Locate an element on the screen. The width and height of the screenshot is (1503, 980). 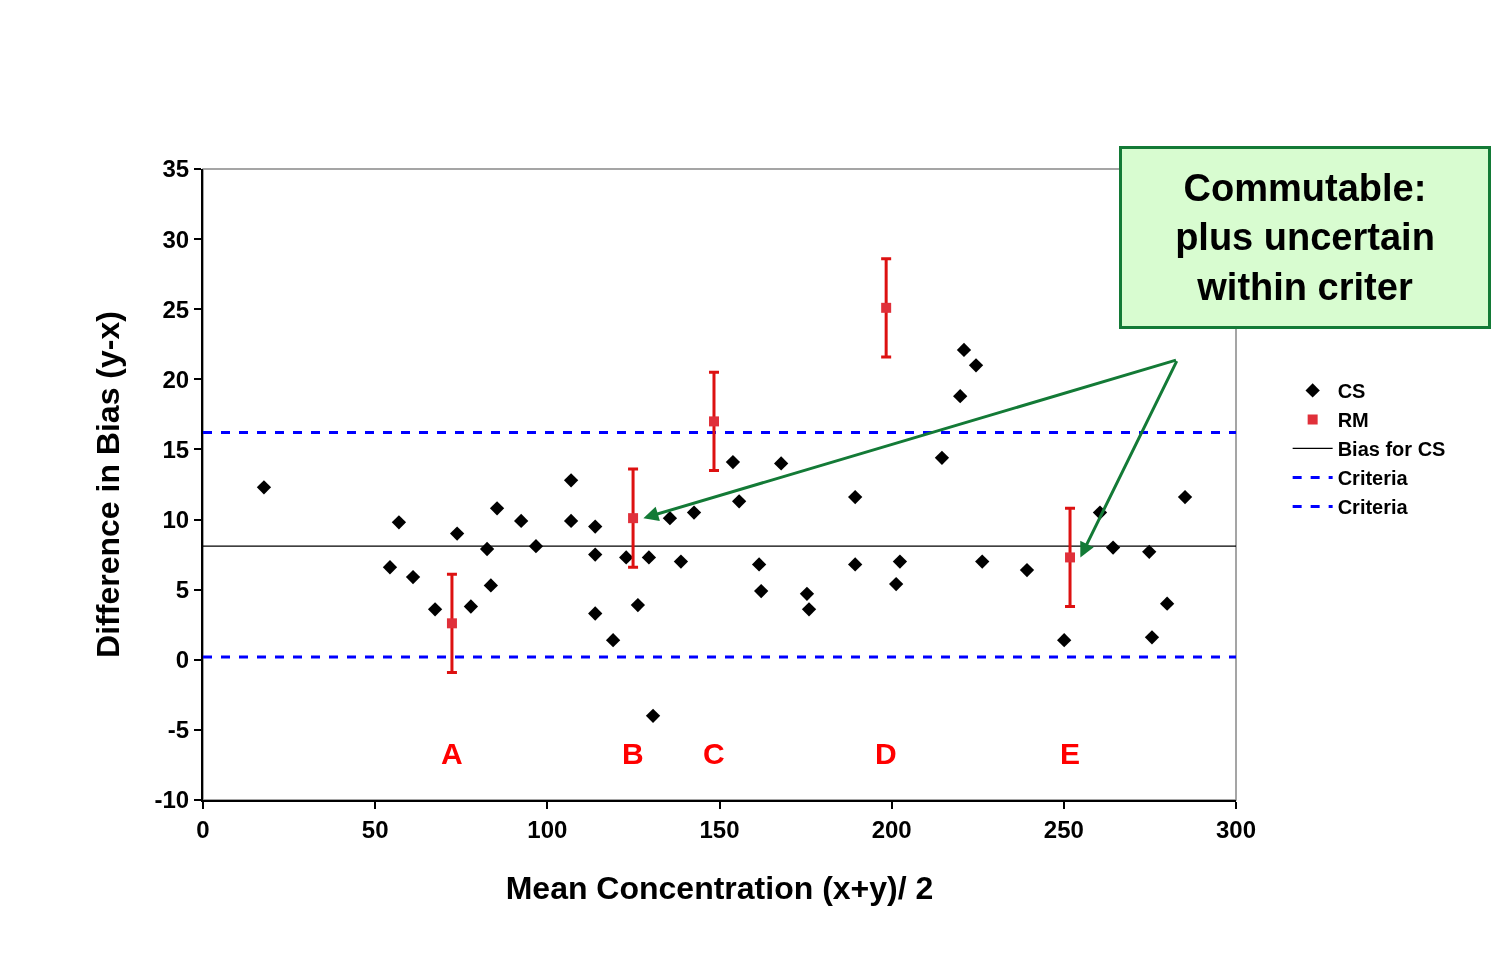
x-axis-title: Mean Concentration (x+y)/ 2 is located at coordinates (719, 888).